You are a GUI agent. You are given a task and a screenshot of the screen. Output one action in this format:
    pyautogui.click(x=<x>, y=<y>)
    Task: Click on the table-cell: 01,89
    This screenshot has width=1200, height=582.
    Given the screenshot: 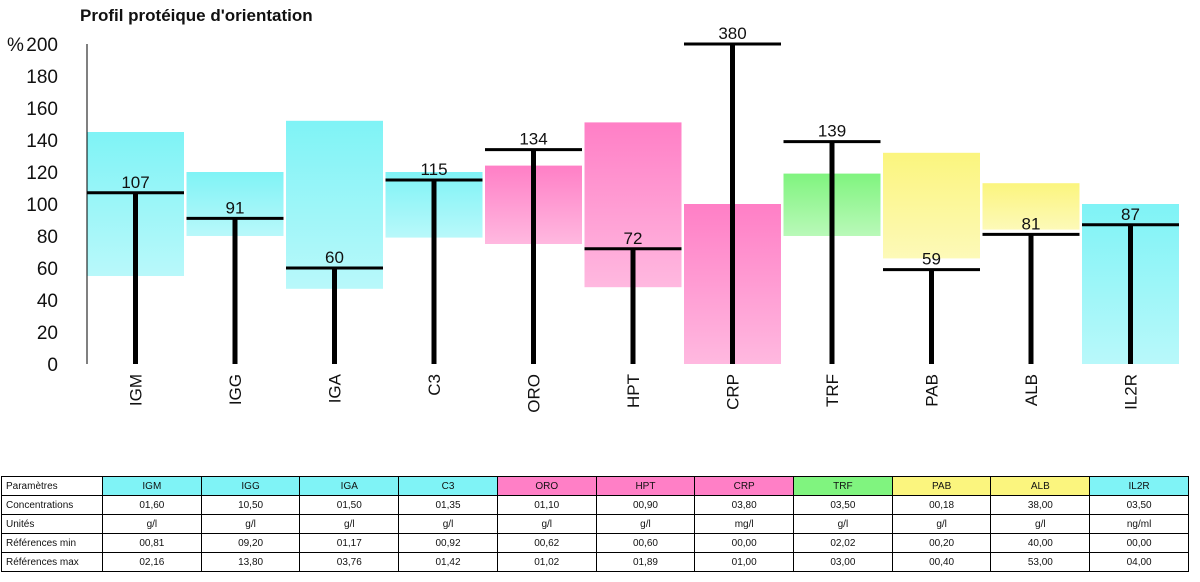 What is the action you would take?
    pyautogui.click(x=645, y=562)
    